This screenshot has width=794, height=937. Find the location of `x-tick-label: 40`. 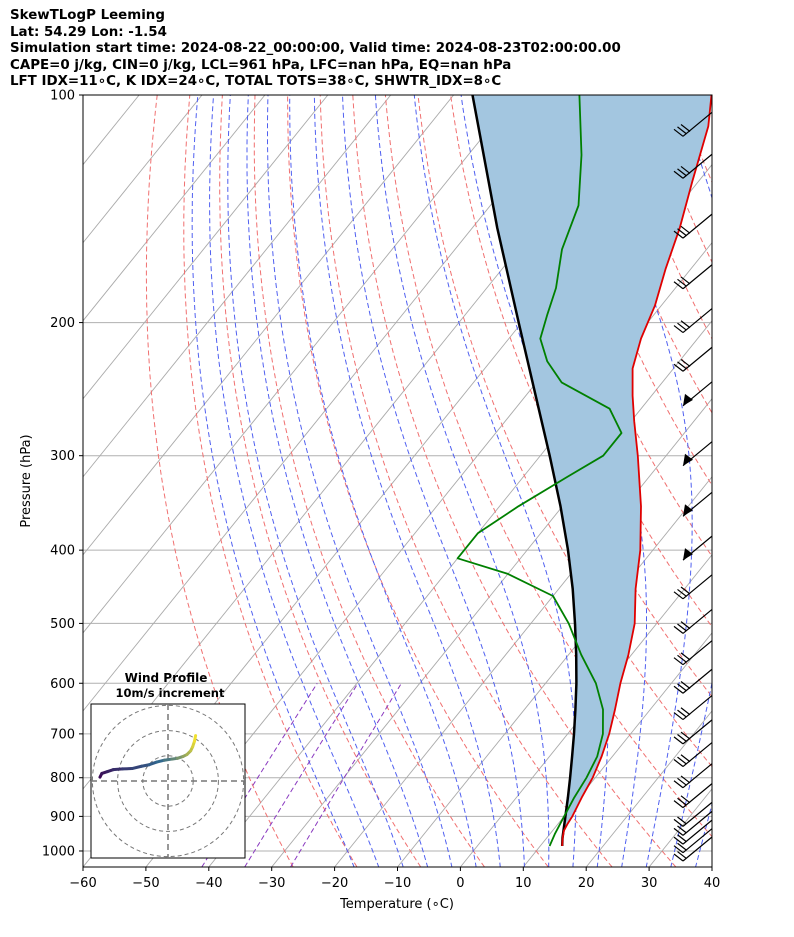

x-tick-label: 40 is located at coordinates (712, 883).